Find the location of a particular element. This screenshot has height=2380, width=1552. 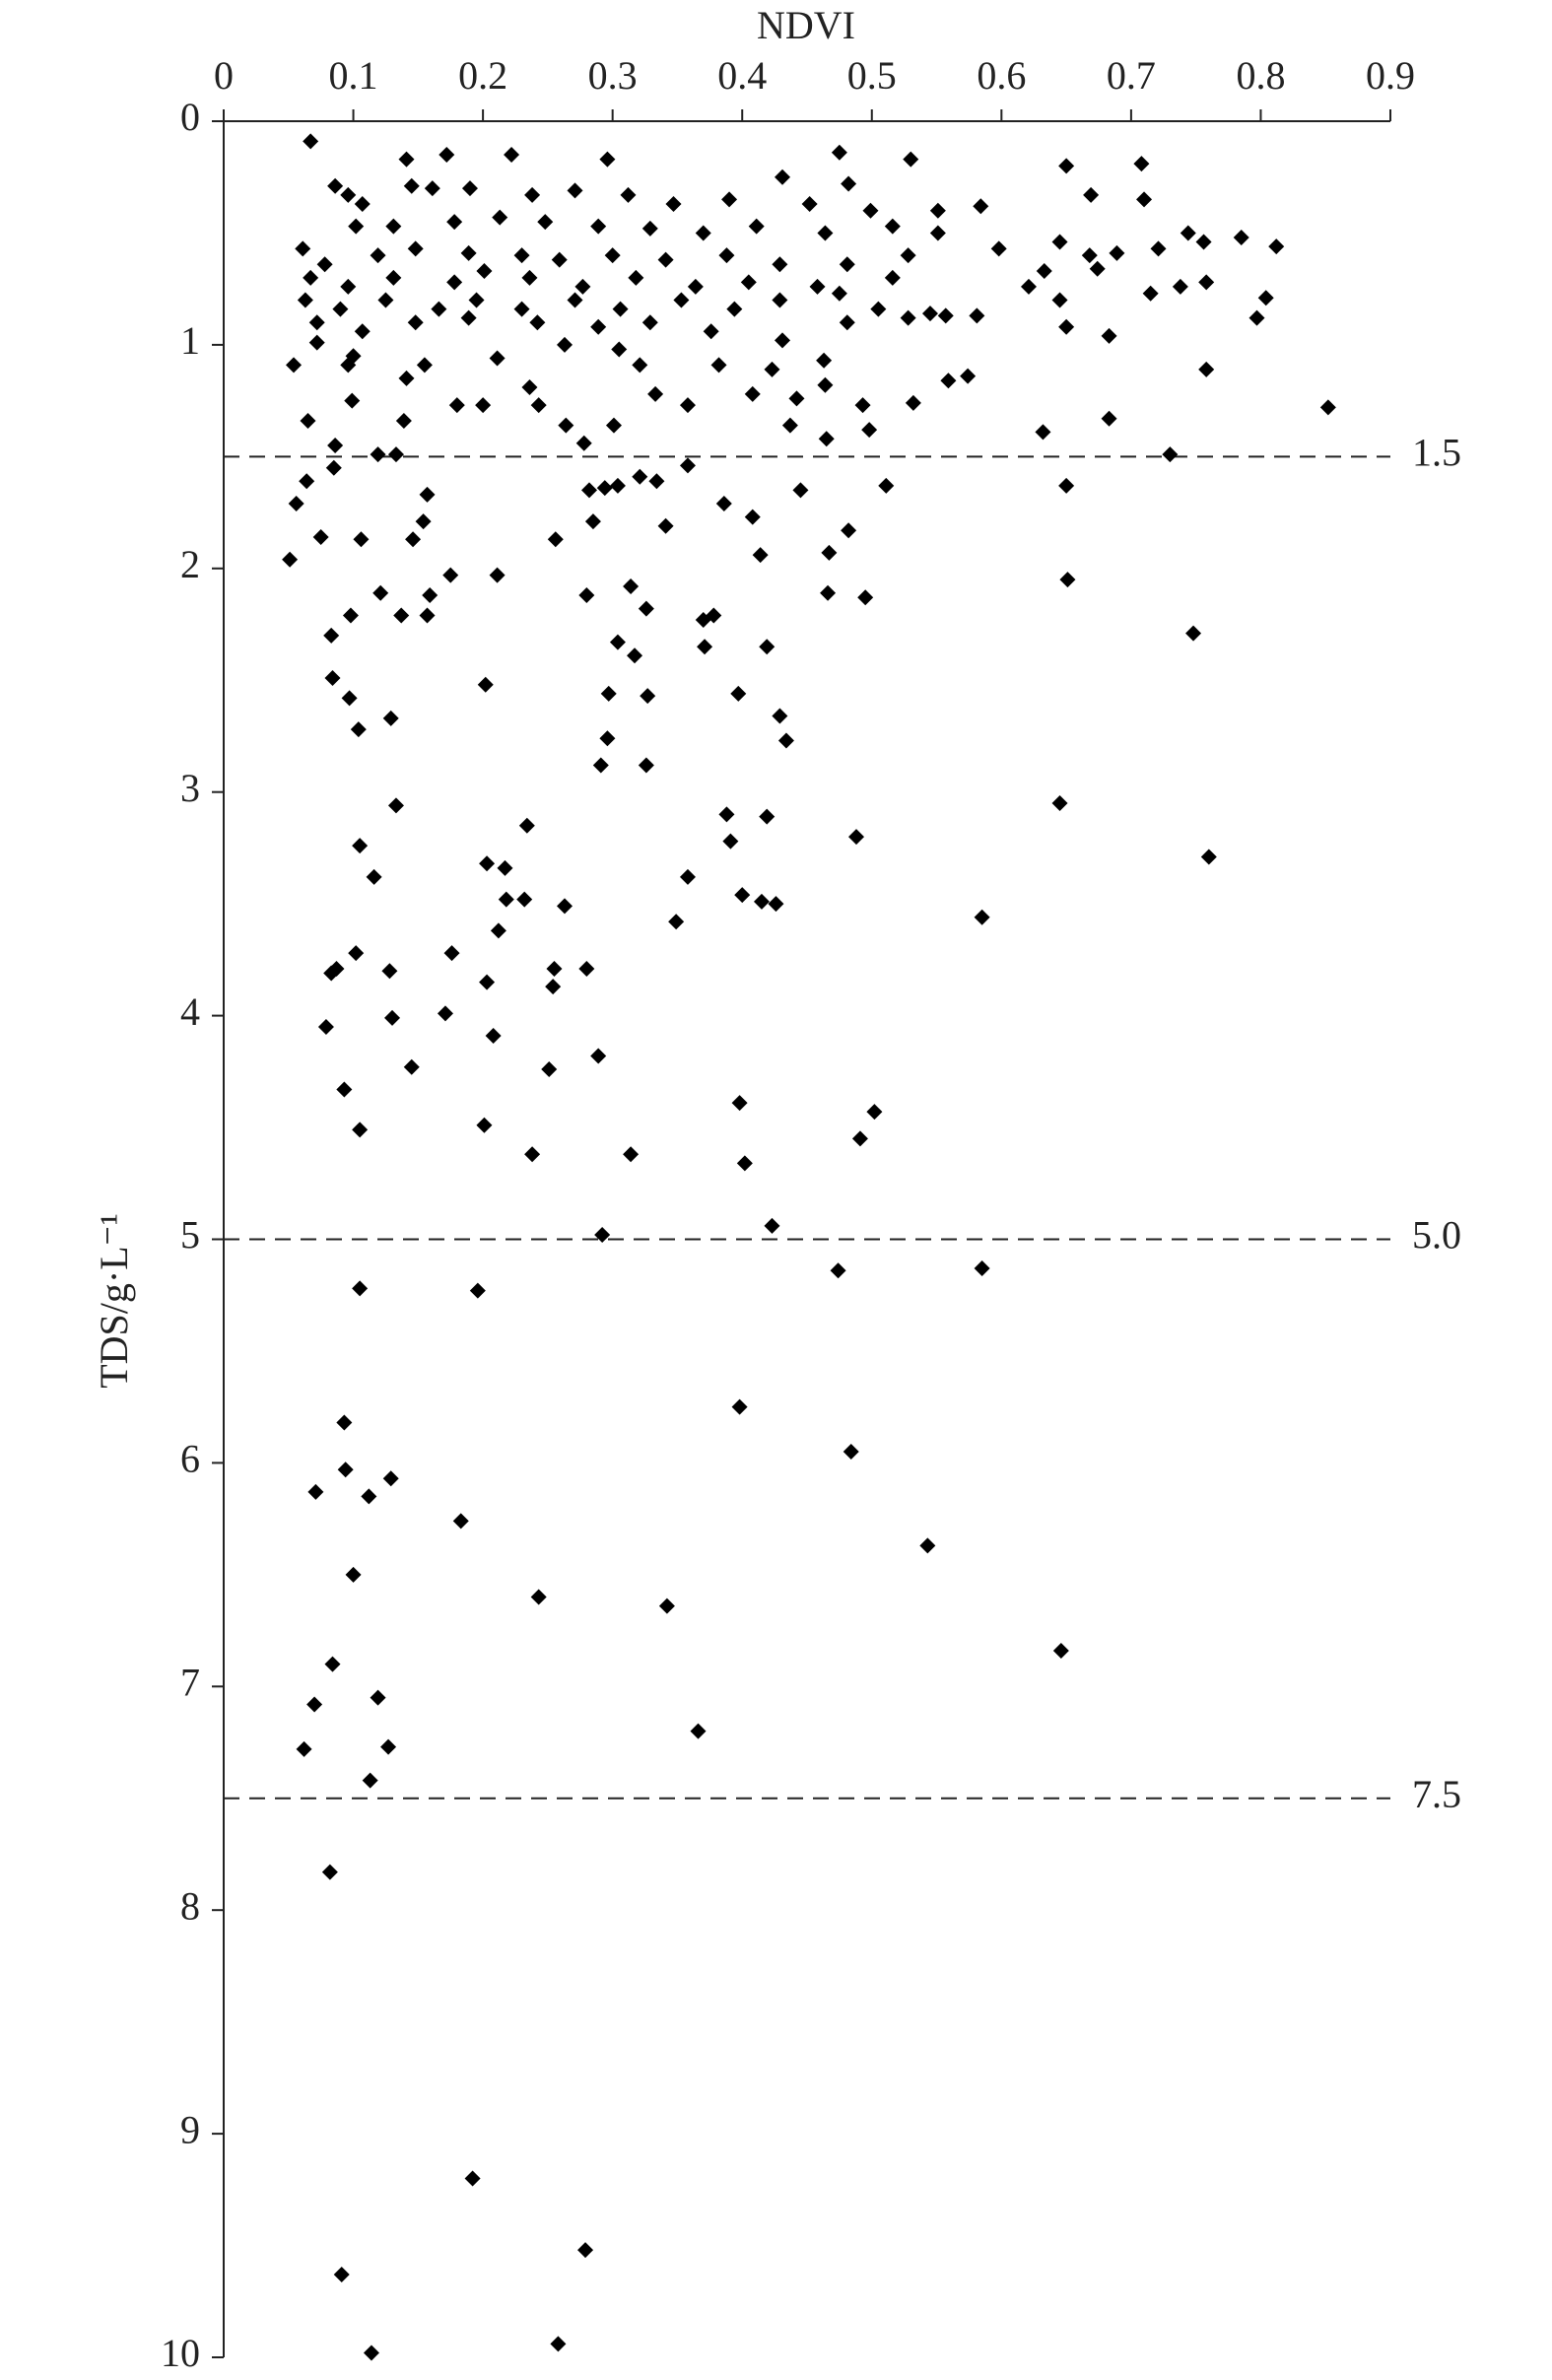

x-tick-label: 0.4 is located at coordinates (742, 75).